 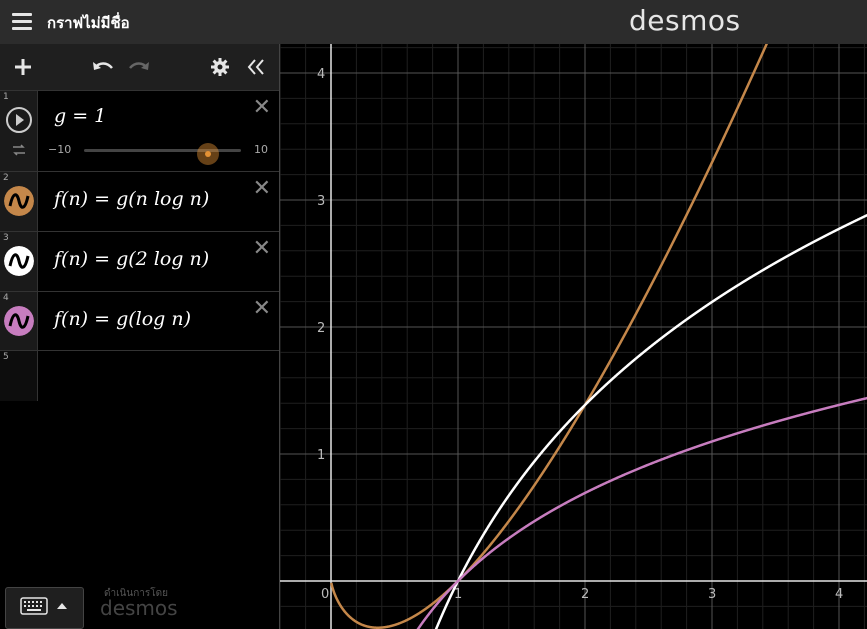 I want to click on play-icon, so click(x=19, y=120).